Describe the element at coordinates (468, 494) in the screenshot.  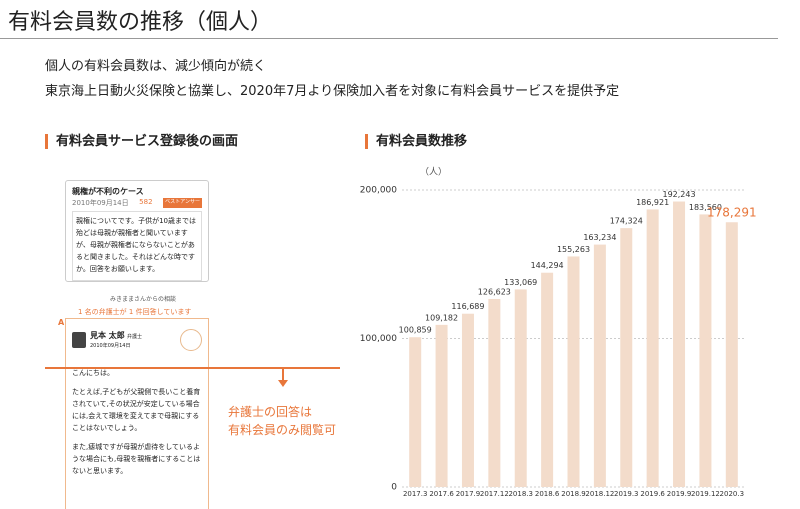
I see `x-tick-label: 2017.9` at that location.